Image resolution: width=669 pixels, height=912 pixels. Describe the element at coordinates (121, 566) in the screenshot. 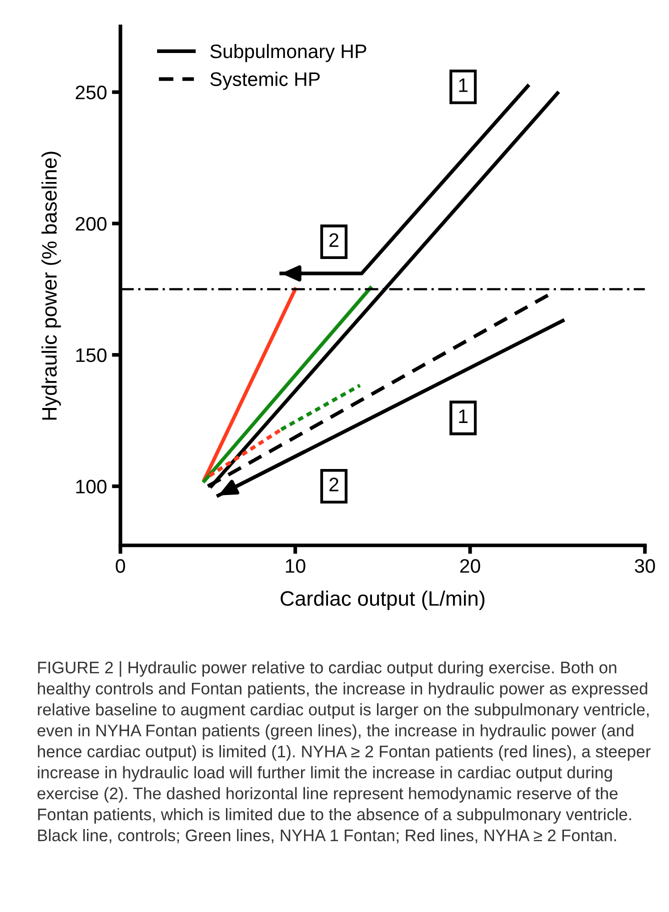

I see `x-tick-label: 0` at that location.